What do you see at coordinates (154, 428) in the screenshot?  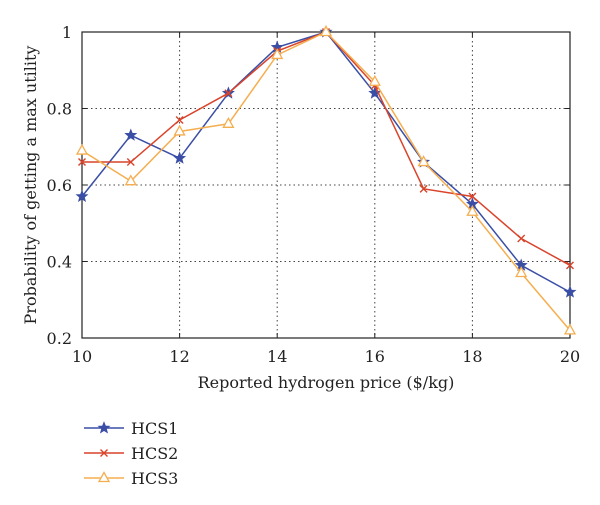 I see `legend-label: HCS1` at bounding box center [154, 428].